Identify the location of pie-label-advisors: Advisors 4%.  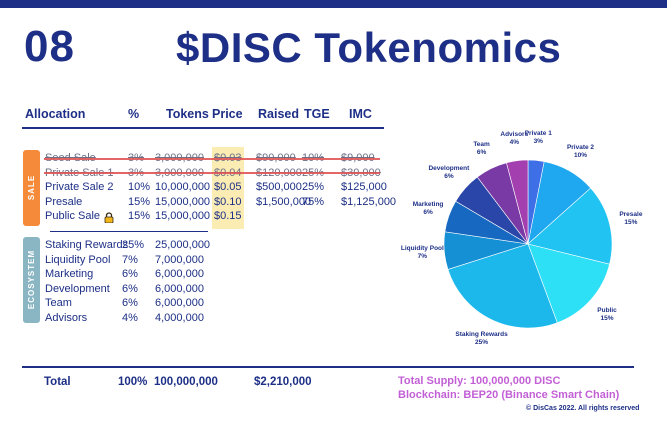
(515, 139).